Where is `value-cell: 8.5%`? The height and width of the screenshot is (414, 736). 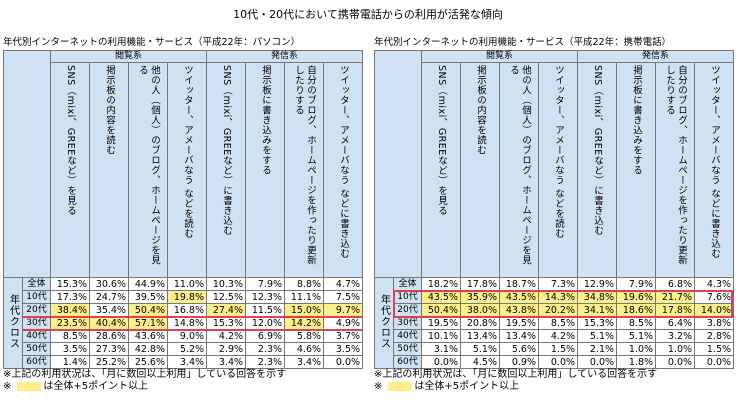 value-cell: 8.5% is located at coordinates (70, 336).